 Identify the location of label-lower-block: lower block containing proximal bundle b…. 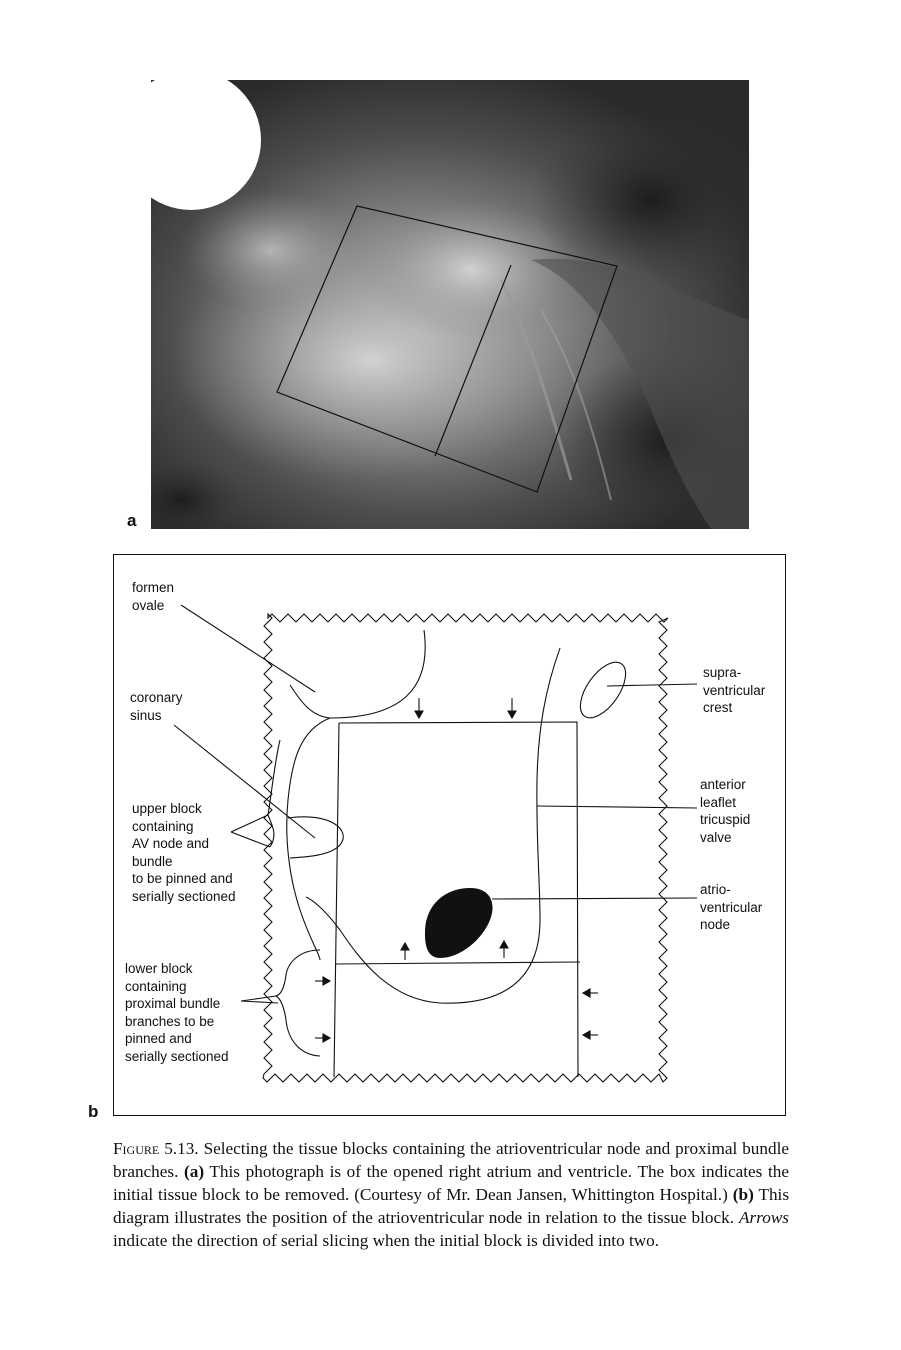
(177, 1012).